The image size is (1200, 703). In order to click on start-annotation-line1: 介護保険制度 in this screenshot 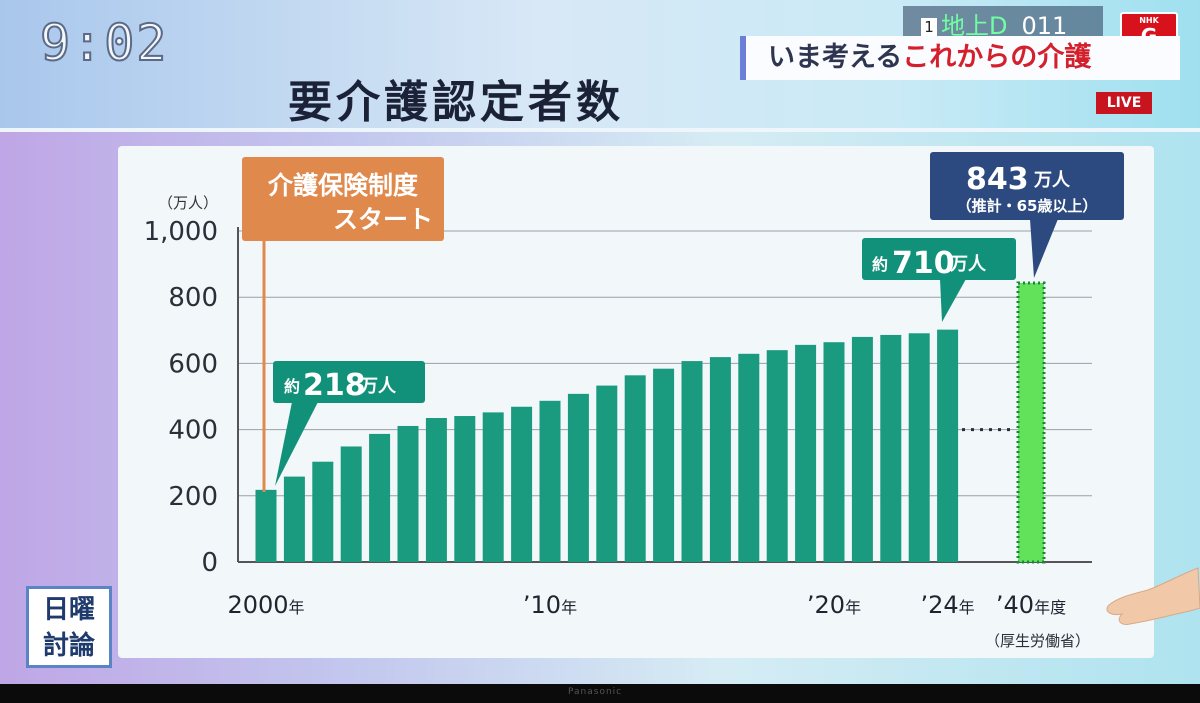, I will do `click(342, 185)`.